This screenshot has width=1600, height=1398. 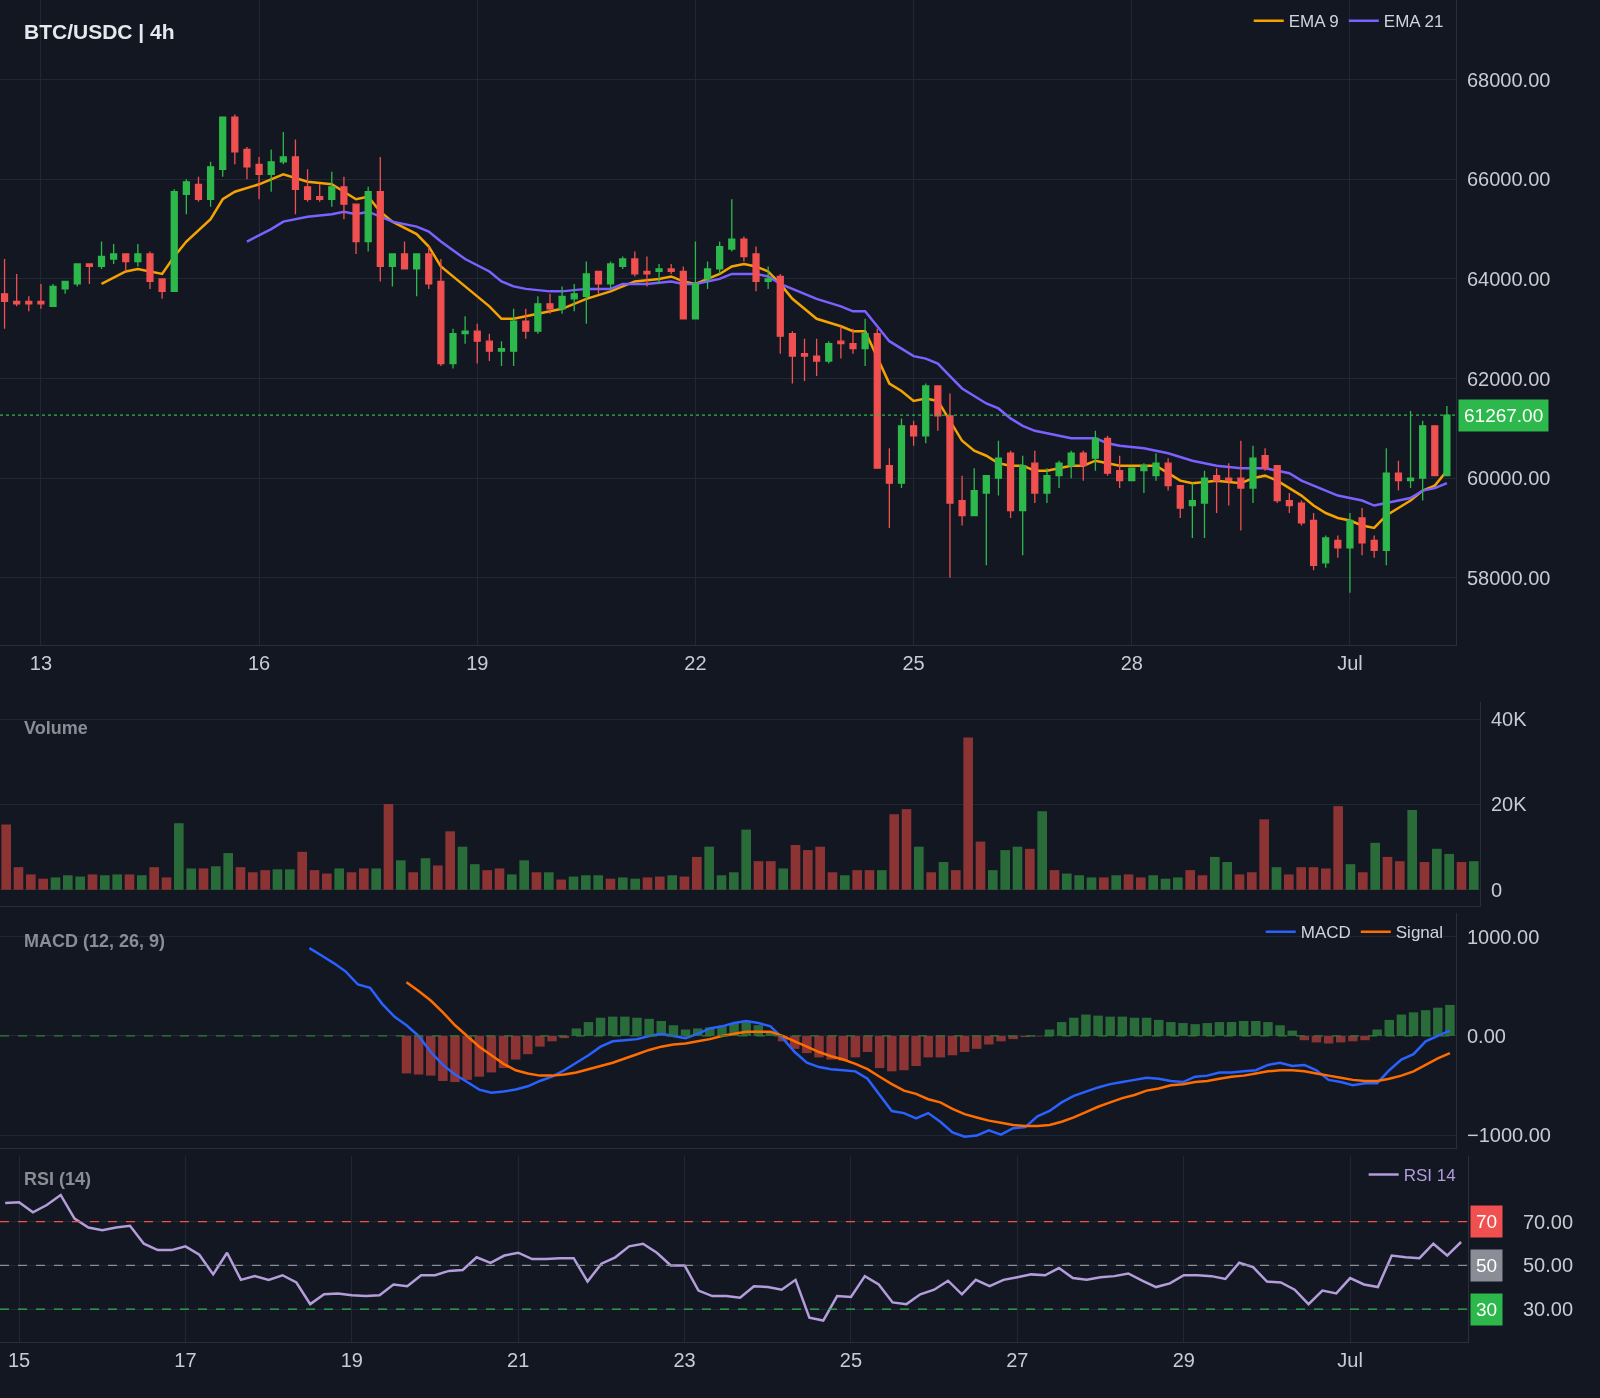 What do you see at coordinates (1487, 1265) in the screenshot?
I see `ref-line-label: 50` at bounding box center [1487, 1265].